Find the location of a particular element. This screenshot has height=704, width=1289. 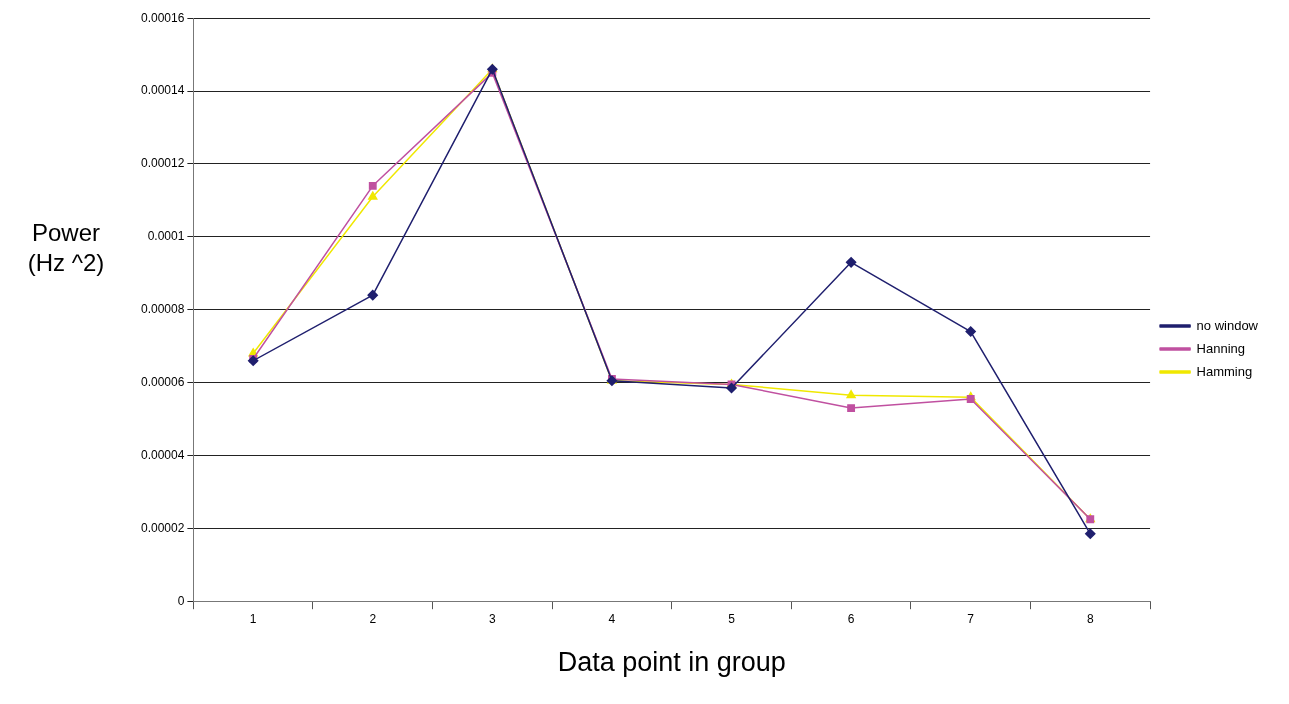

x-tick-label: 8 is located at coordinates (1090, 618).